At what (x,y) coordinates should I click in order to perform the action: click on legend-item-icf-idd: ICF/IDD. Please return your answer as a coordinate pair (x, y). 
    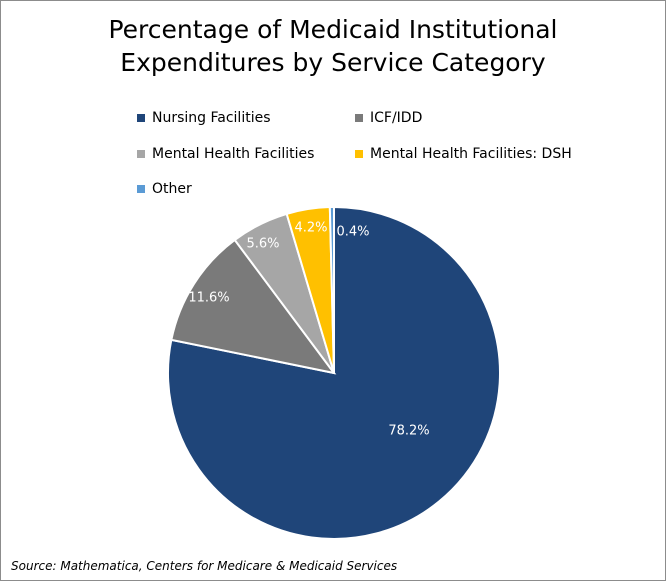
    Looking at the image, I should click on (388, 118).